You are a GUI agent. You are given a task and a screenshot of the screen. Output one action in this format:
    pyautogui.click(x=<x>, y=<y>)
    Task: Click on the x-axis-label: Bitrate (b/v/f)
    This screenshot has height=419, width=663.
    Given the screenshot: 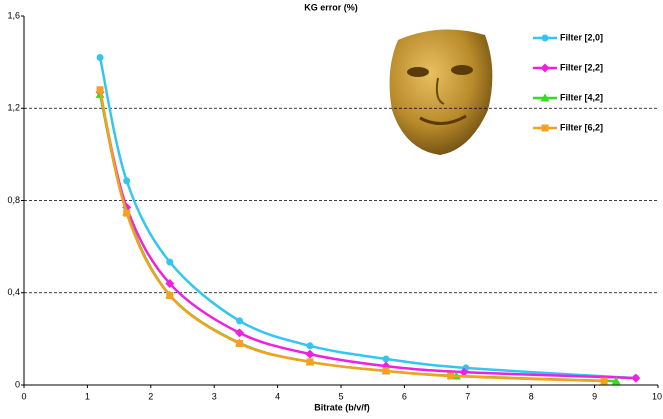 What is the action you would take?
    pyautogui.click(x=342, y=407)
    